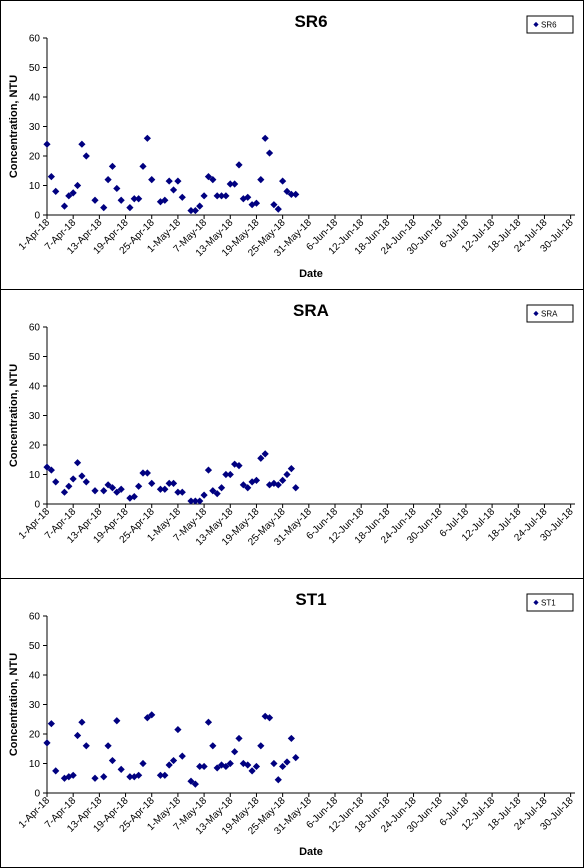 The image size is (585, 868). I want to click on legend-box, so click(550, 24).